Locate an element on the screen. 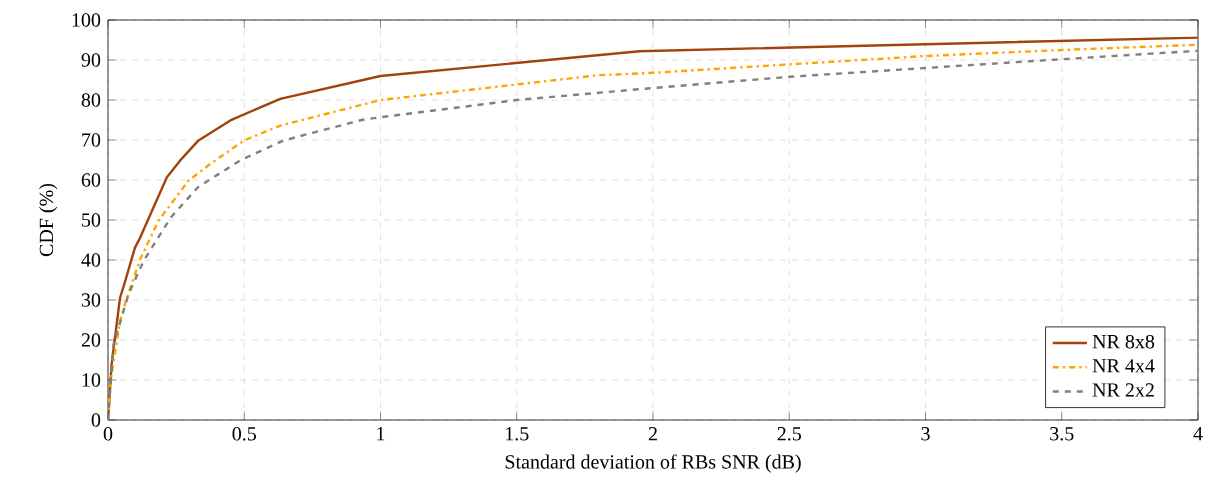 Image resolution: width=1214 pixels, height=494 pixels. y-axis-title: CDF (%) is located at coordinates (48, 220).